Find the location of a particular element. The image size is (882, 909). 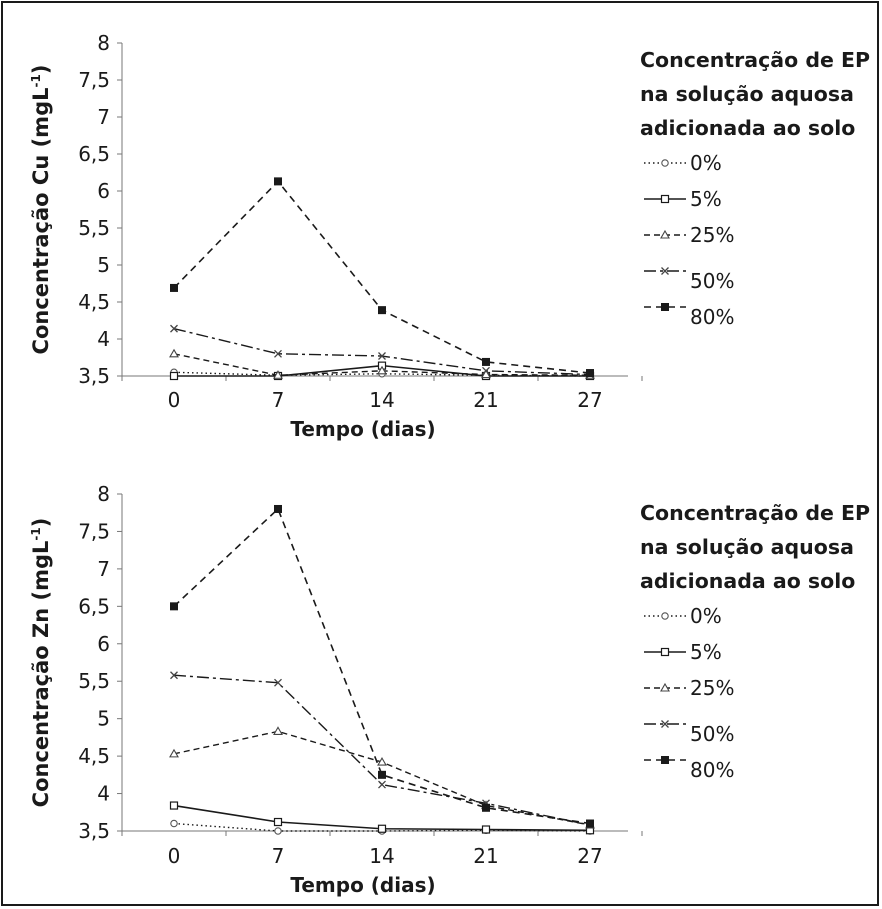

y-axis-title: Concentração Cu (mgL-1) is located at coordinates (41, 210).